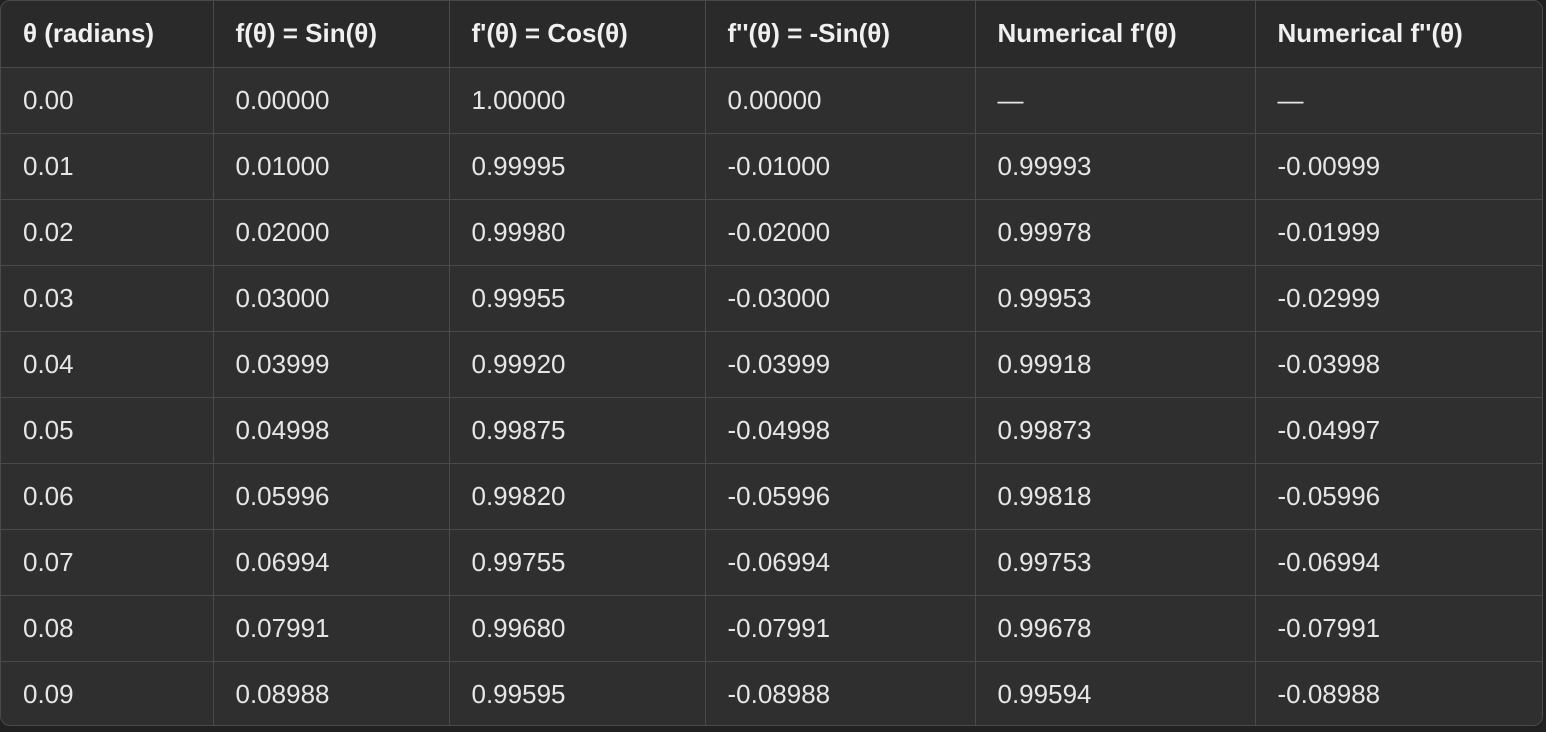  I want to click on table-cell: 0.08988, so click(331, 693).